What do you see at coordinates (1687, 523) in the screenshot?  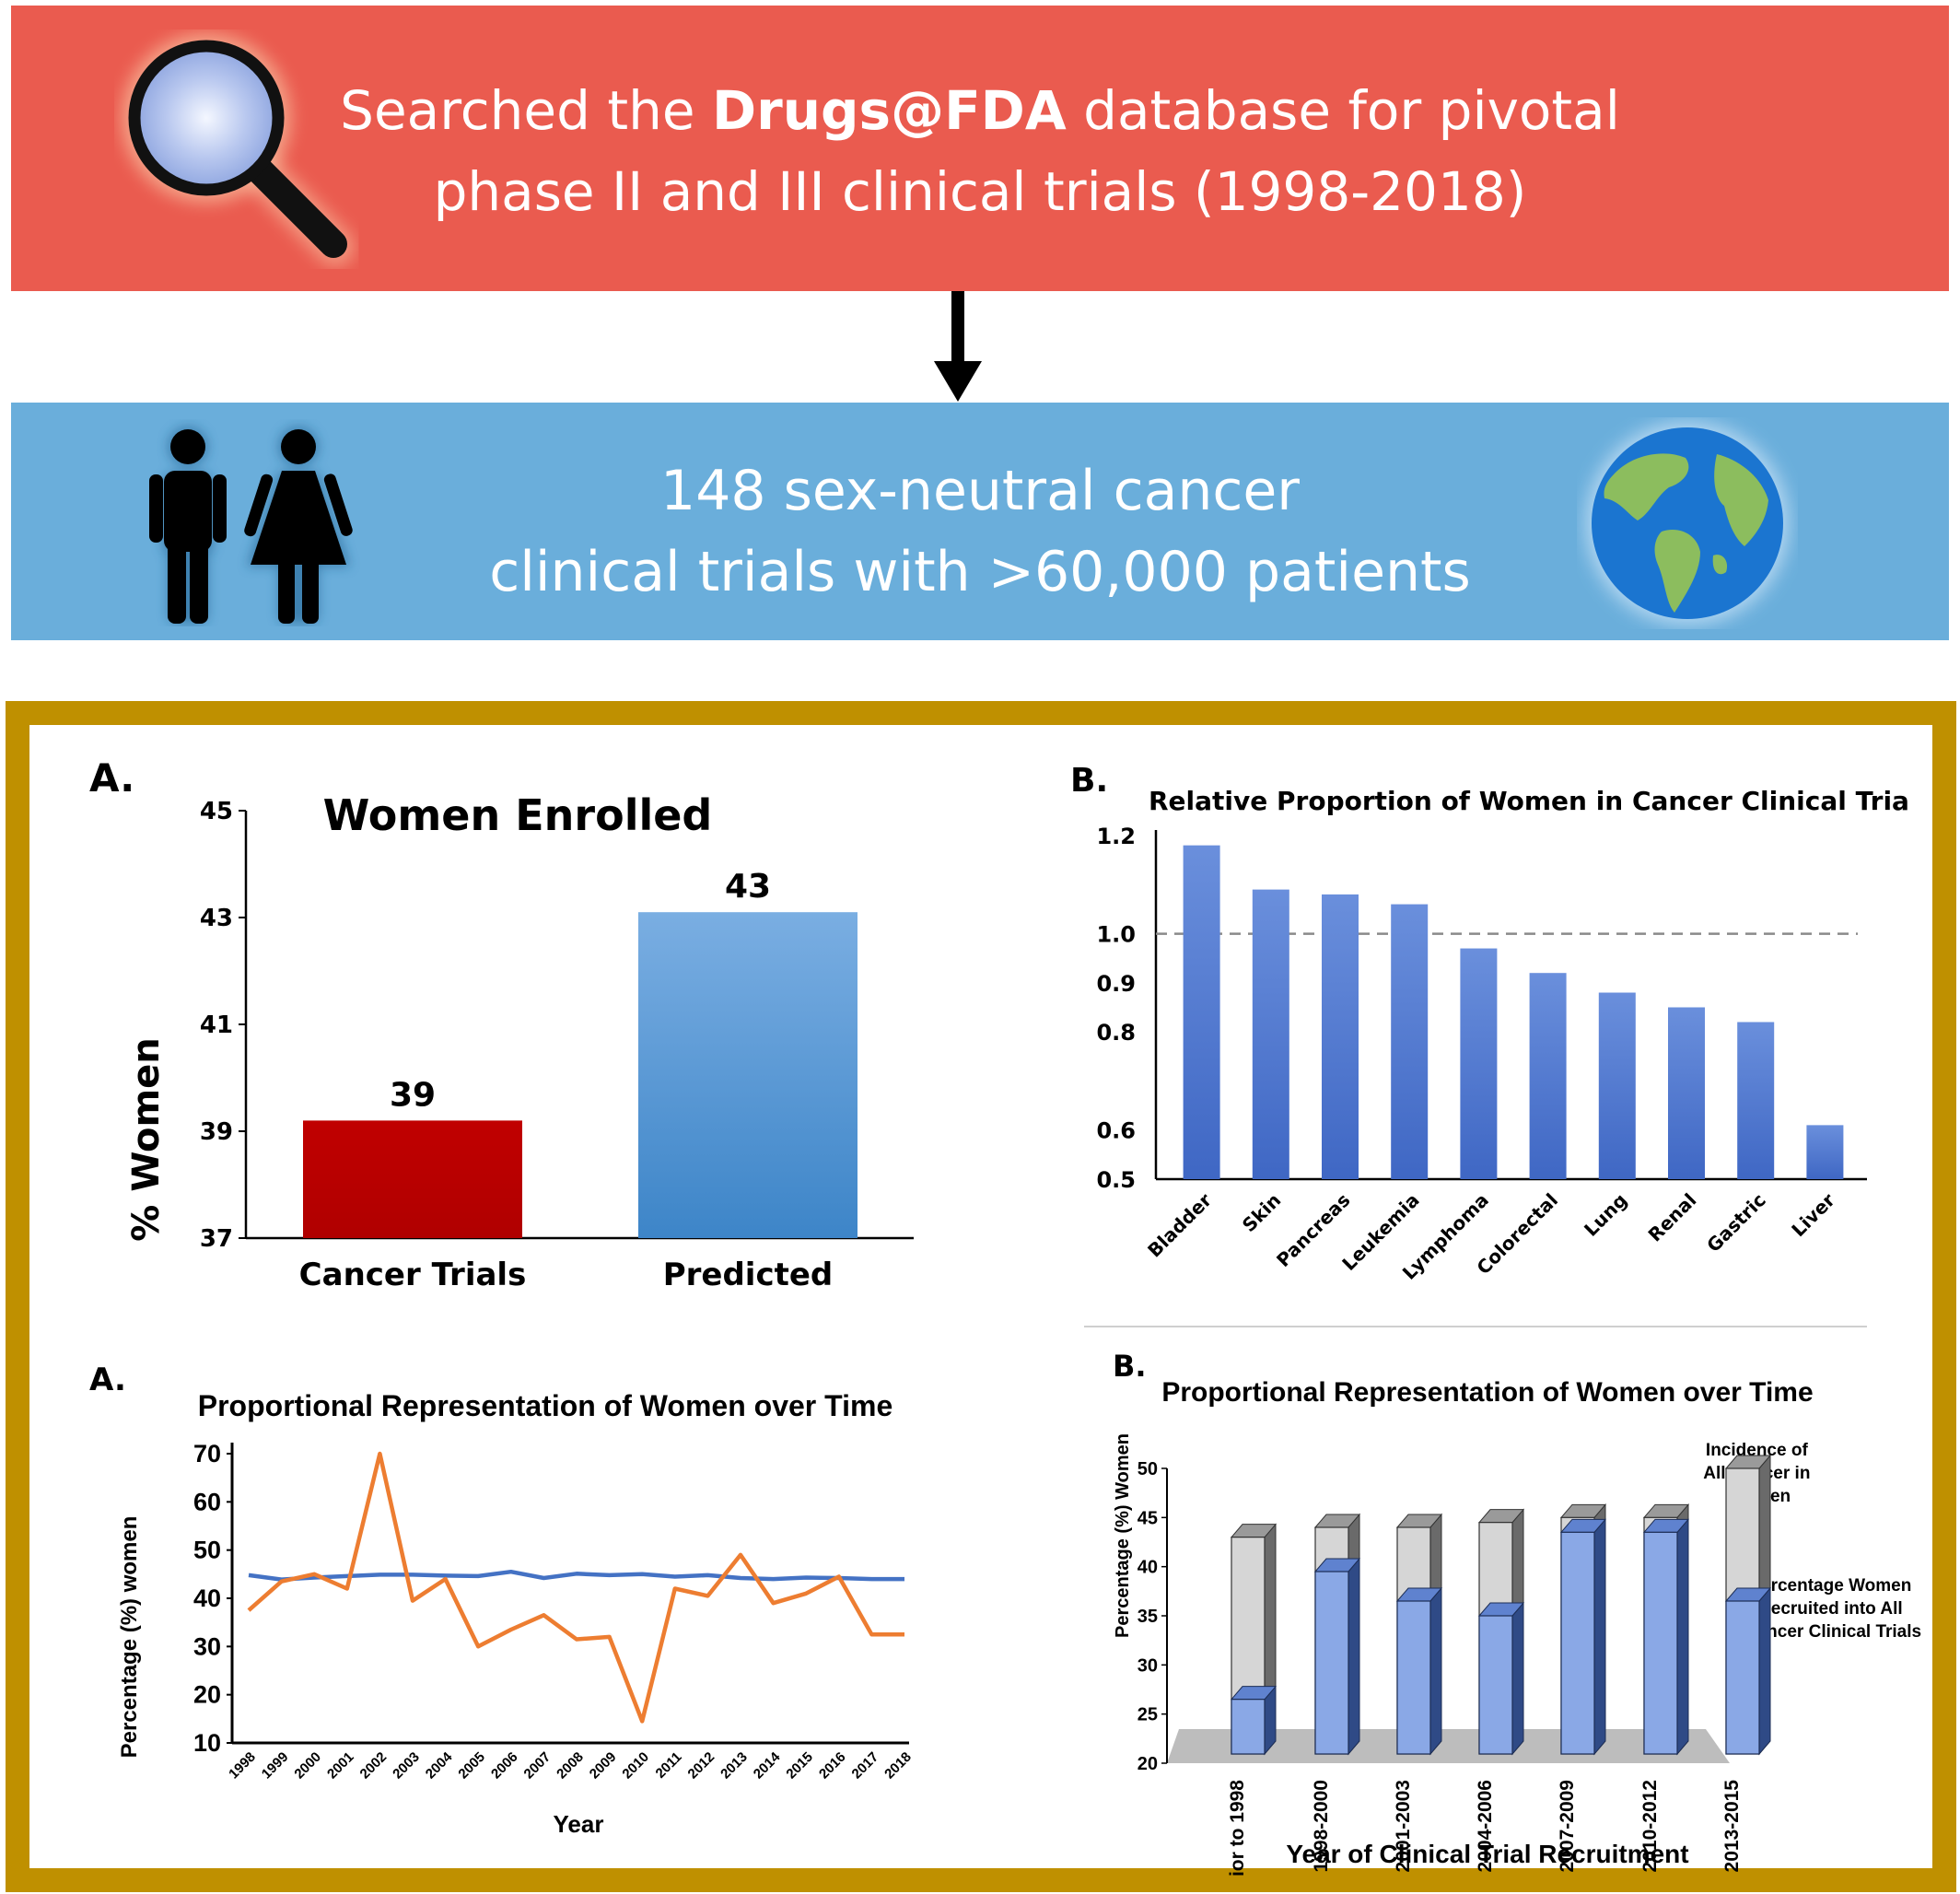 I see `globe-icon` at bounding box center [1687, 523].